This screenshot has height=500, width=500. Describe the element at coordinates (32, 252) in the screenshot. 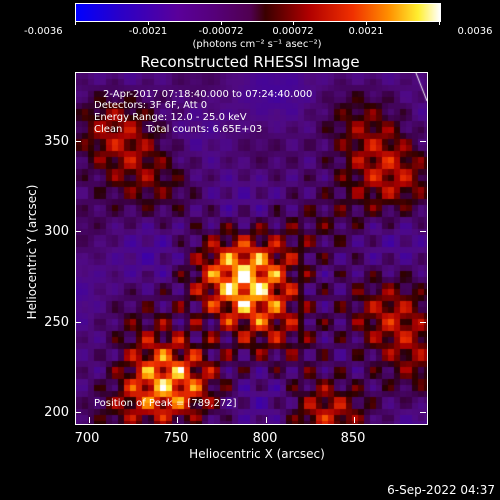

I see `y-axis-title: Heliocentric Y (arcsec)` at that location.